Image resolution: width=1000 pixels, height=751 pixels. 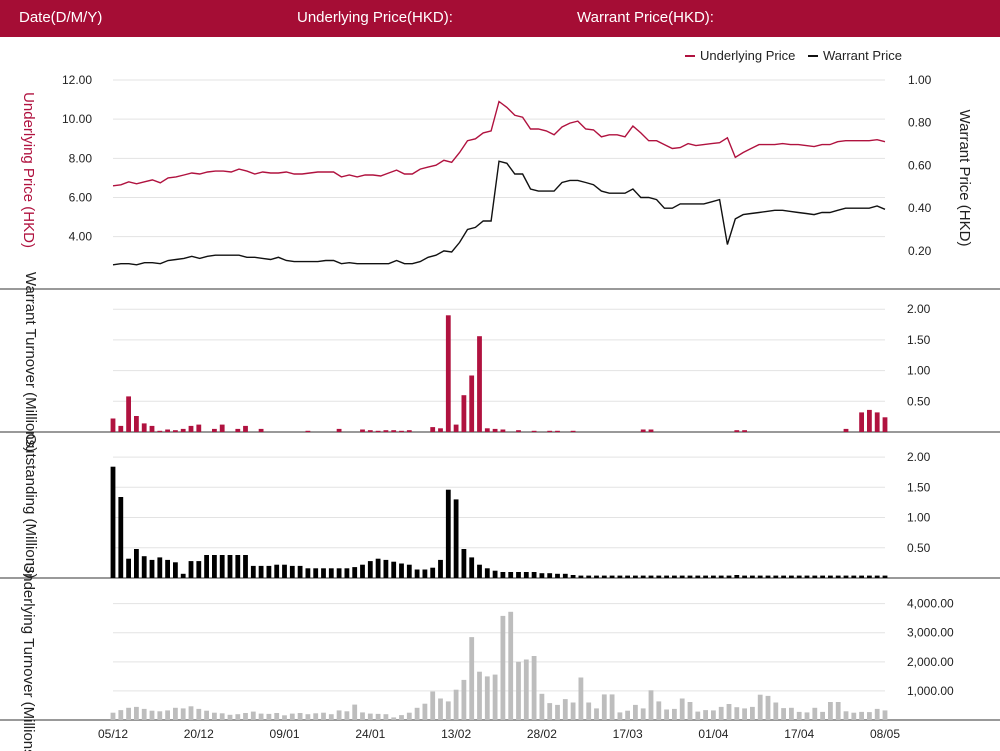 What do you see at coordinates (77, 119) in the screenshot?
I see `price-left-tick-label: 10.00` at bounding box center [77, 119].